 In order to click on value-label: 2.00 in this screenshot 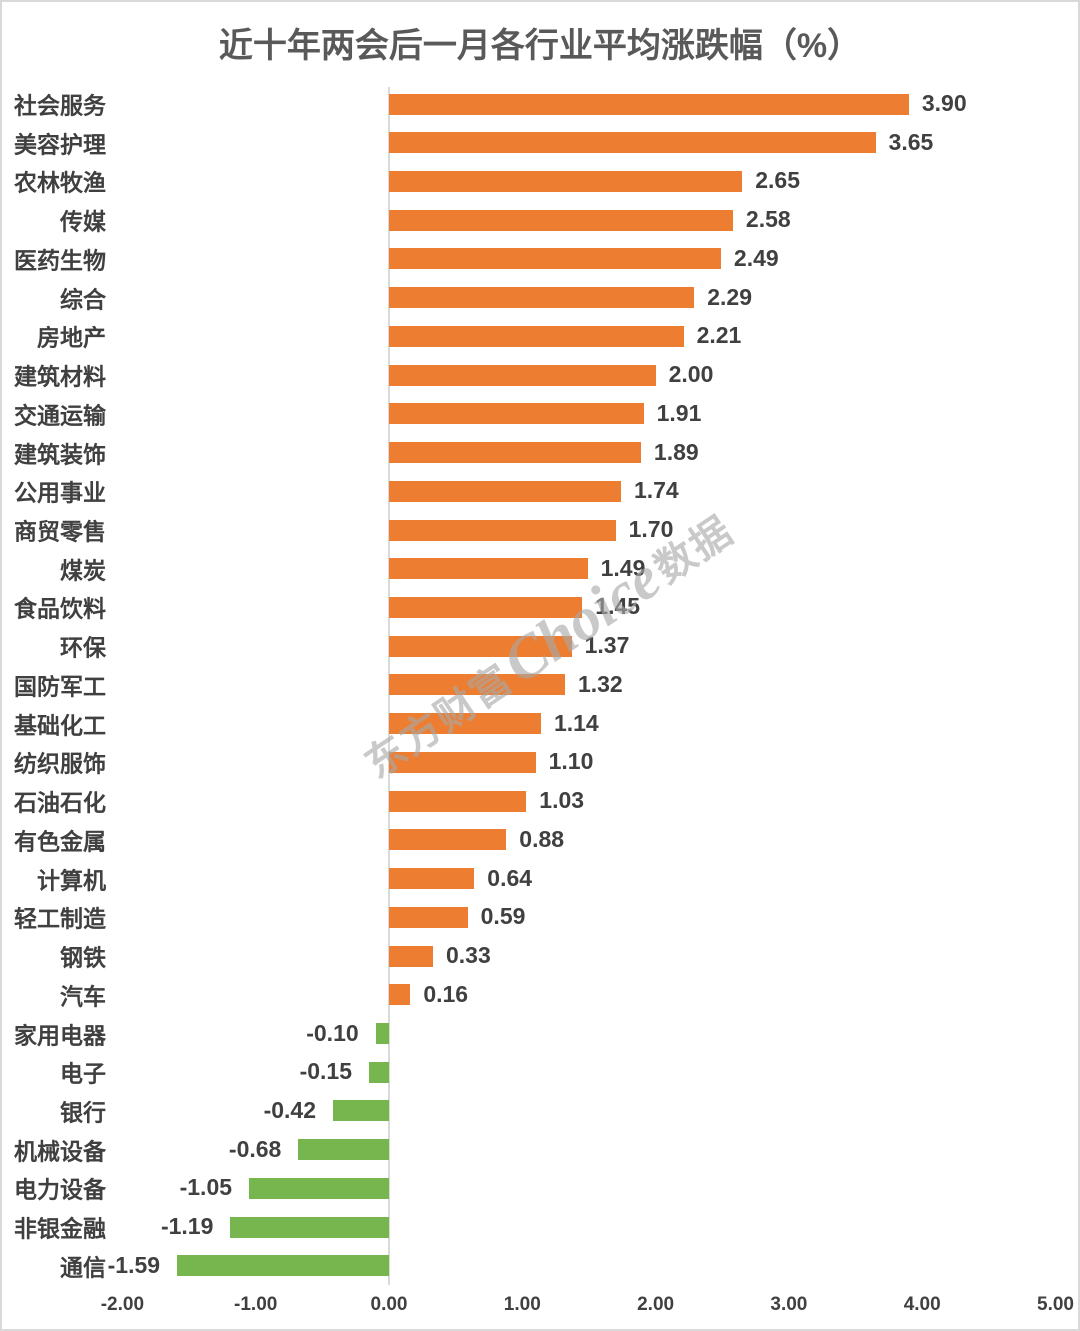, I will do `click(691, 374)`.